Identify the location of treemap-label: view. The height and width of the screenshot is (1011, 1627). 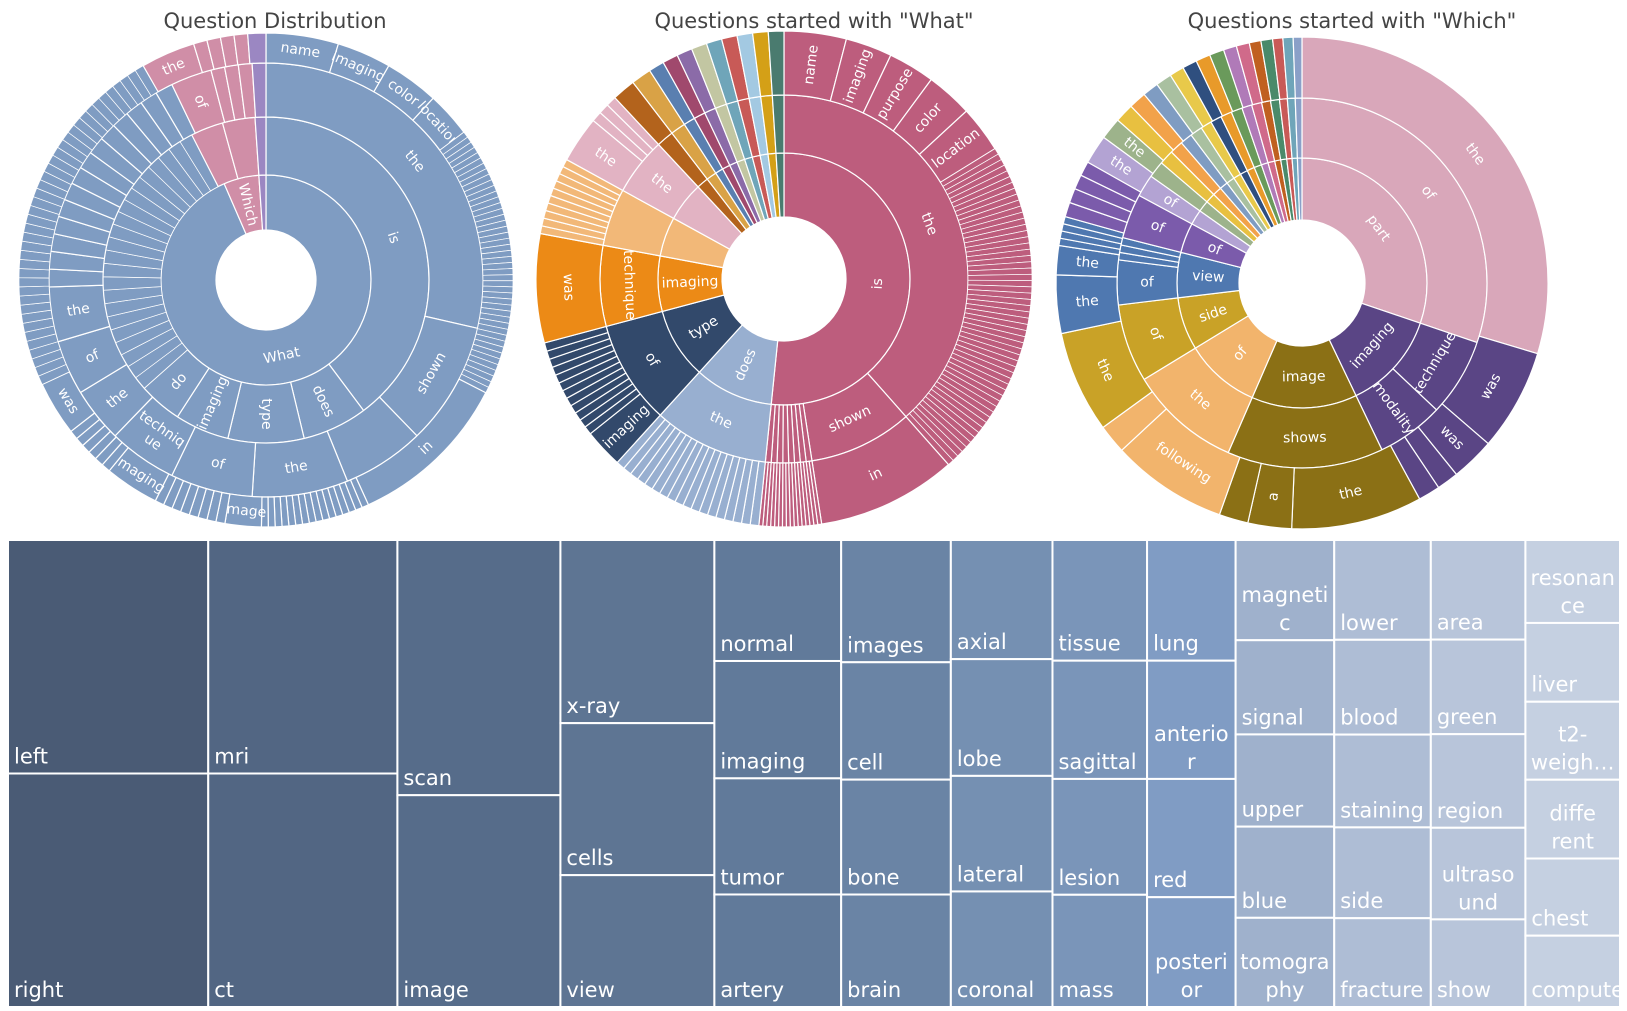
(590, 990).